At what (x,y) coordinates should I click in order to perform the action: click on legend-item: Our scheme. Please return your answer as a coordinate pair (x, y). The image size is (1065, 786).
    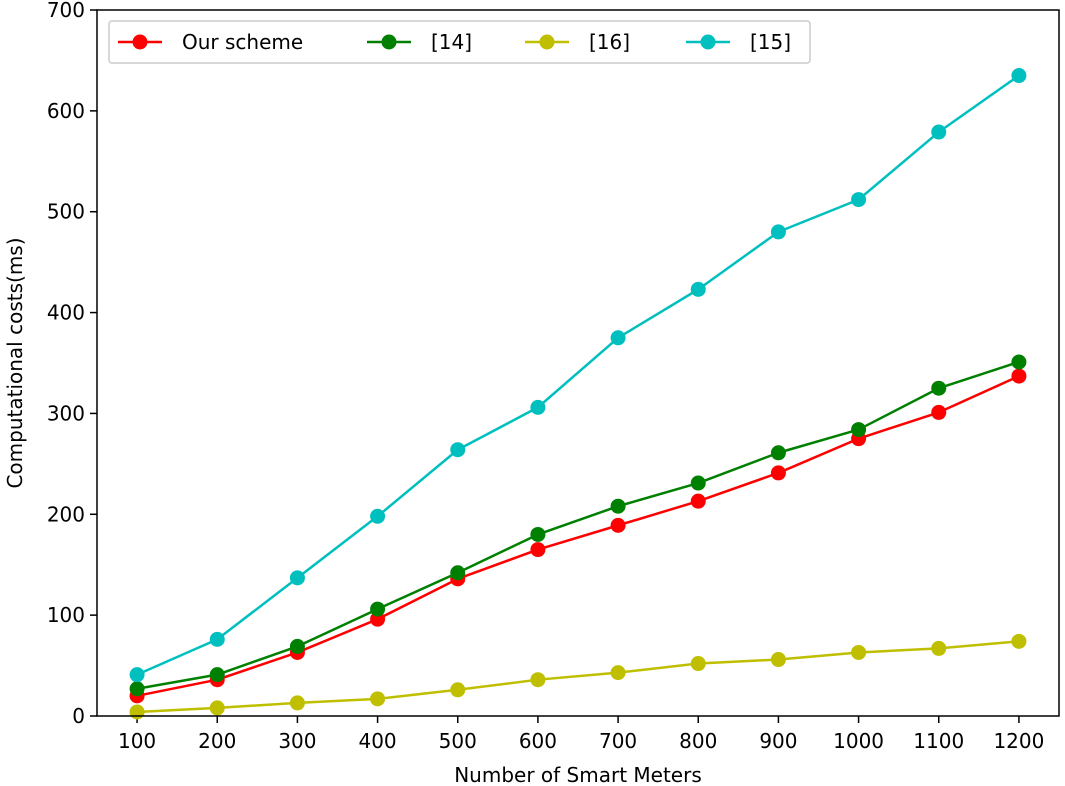
    Looking at the image, I should click on (210, 42).